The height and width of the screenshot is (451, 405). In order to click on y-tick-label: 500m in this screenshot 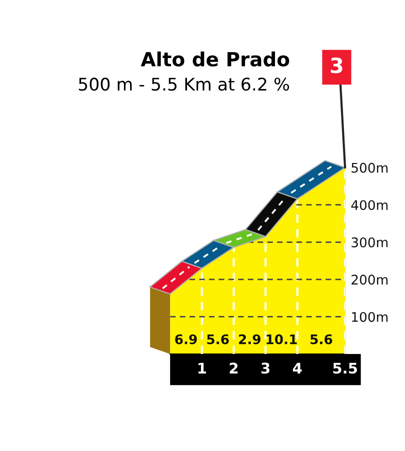, I will do `click(370, 167)`.